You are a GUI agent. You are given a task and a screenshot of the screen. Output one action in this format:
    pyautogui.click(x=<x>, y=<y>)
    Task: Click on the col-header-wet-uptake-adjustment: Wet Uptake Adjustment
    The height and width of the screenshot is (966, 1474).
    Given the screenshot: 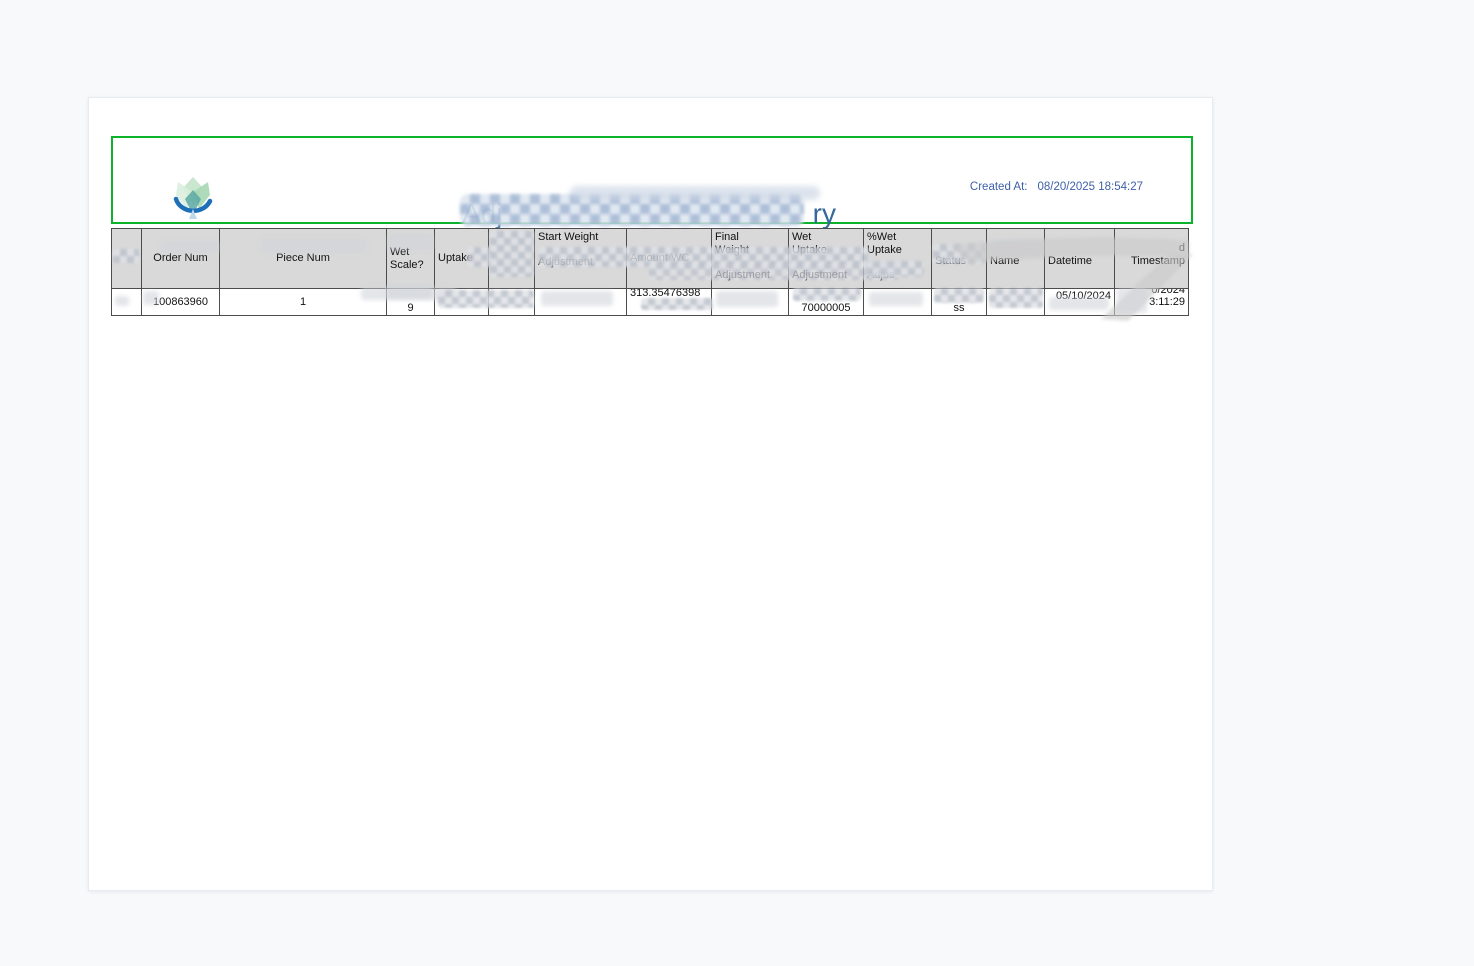 What is the action you would take?
    pyautogui.click(x=826, y=258)
    